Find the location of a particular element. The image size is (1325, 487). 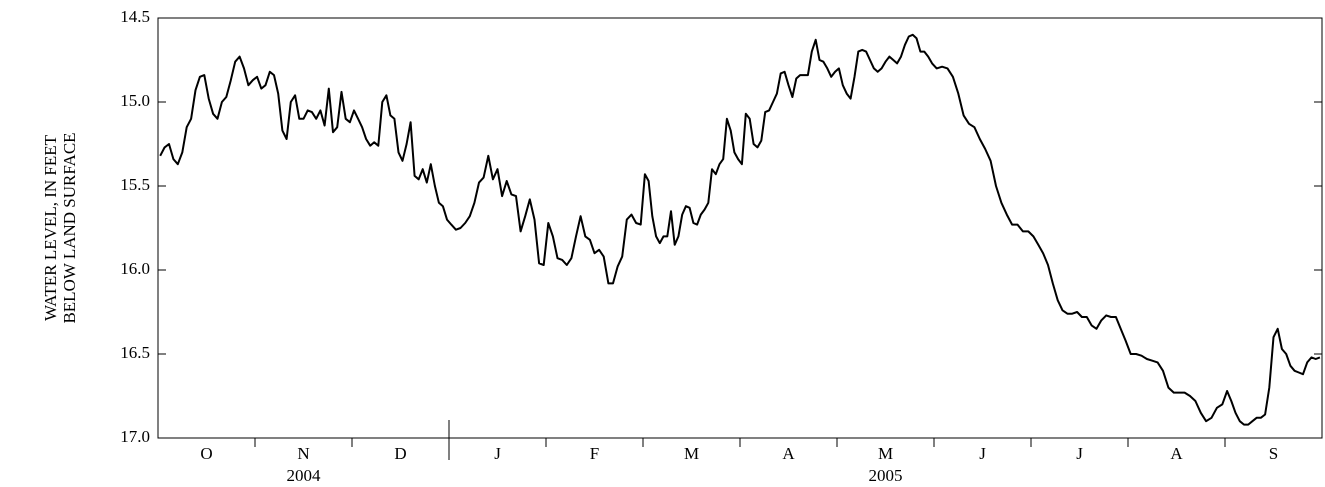

y-tick-label: 14.5 is located at coordinates (135, 16).